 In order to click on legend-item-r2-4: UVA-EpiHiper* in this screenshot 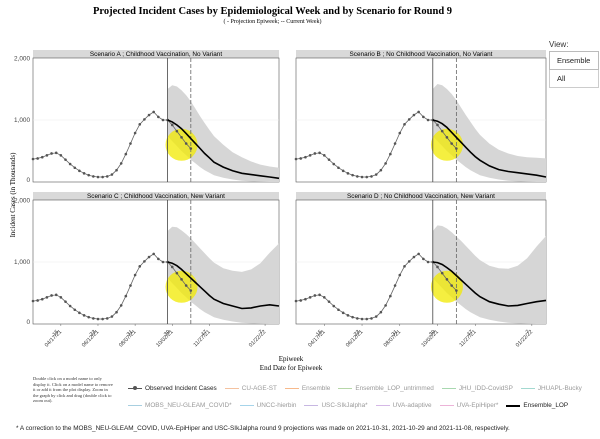, I will do `click(469, 405)`.